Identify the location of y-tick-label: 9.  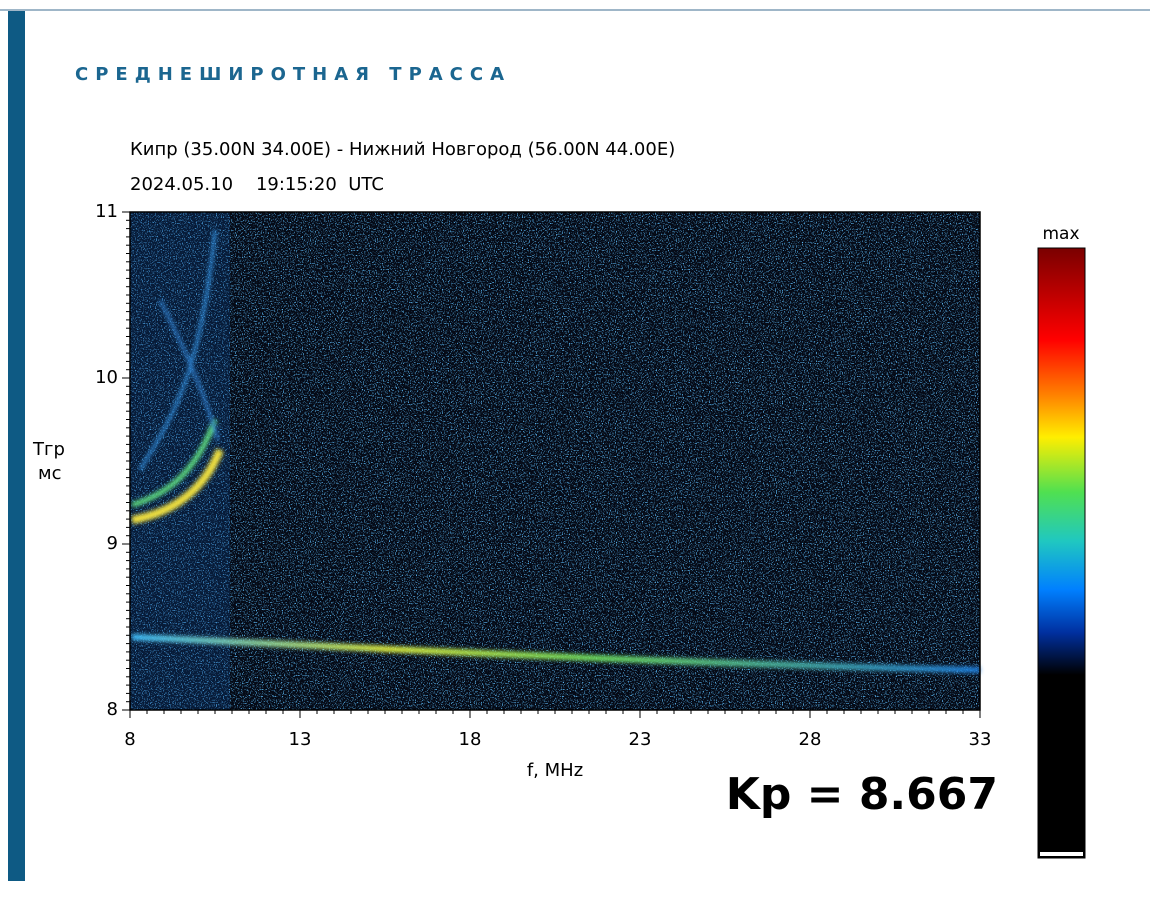
(112, 543).